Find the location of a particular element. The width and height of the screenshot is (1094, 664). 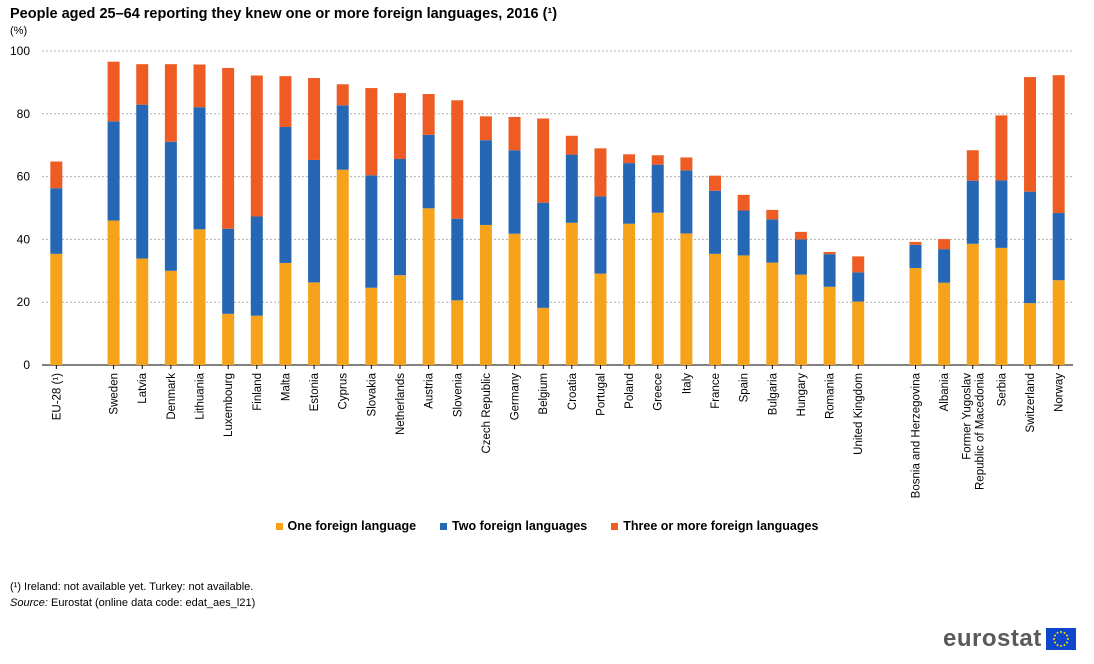

x-tick-label: Croatia is located at coordinates (573, 391).